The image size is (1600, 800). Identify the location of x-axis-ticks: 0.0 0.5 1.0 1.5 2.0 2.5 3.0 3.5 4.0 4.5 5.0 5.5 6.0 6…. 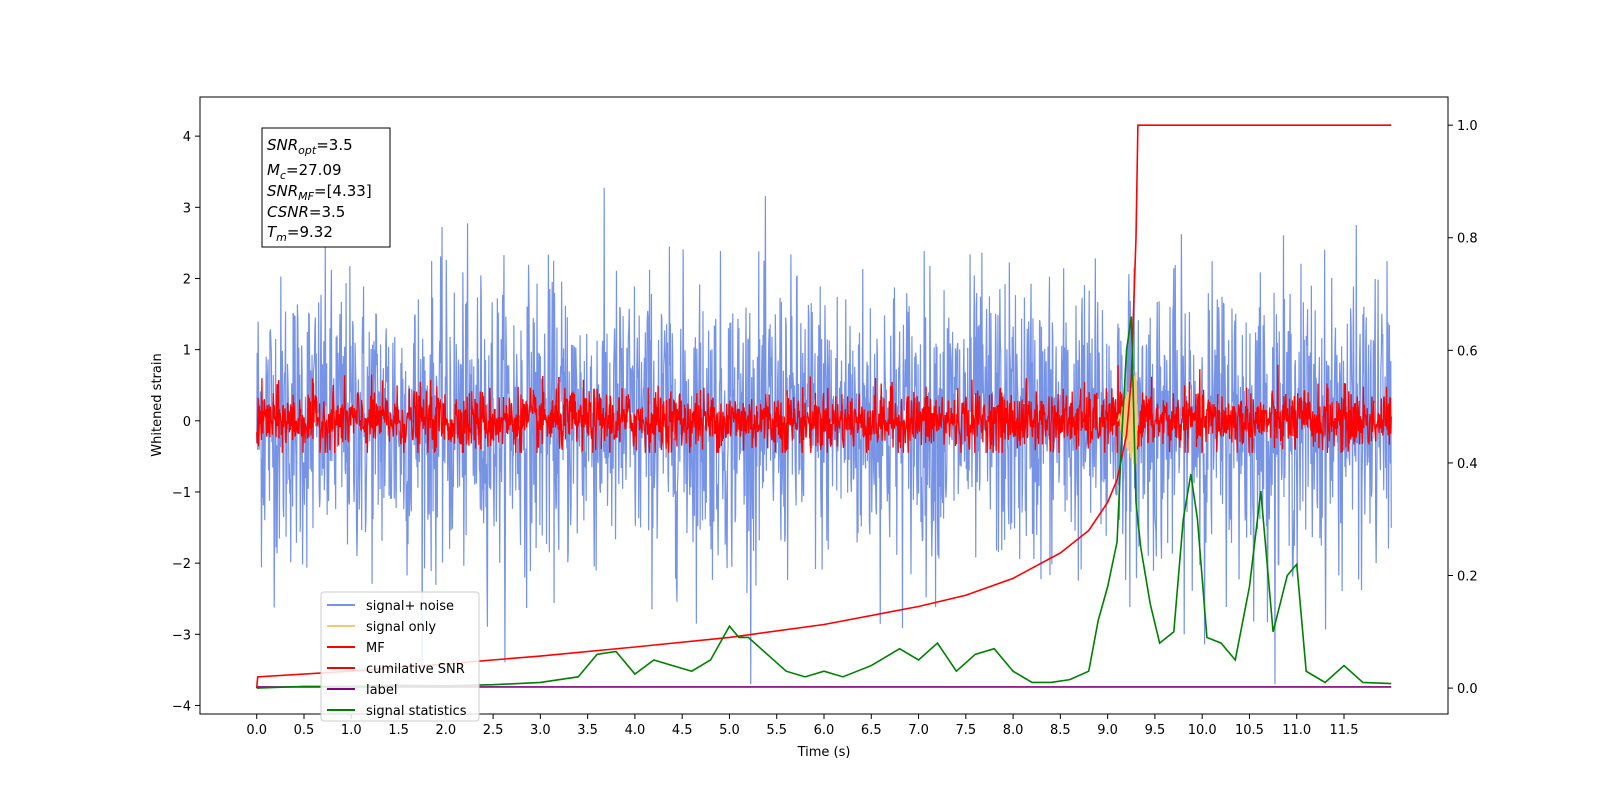
(802, 726).